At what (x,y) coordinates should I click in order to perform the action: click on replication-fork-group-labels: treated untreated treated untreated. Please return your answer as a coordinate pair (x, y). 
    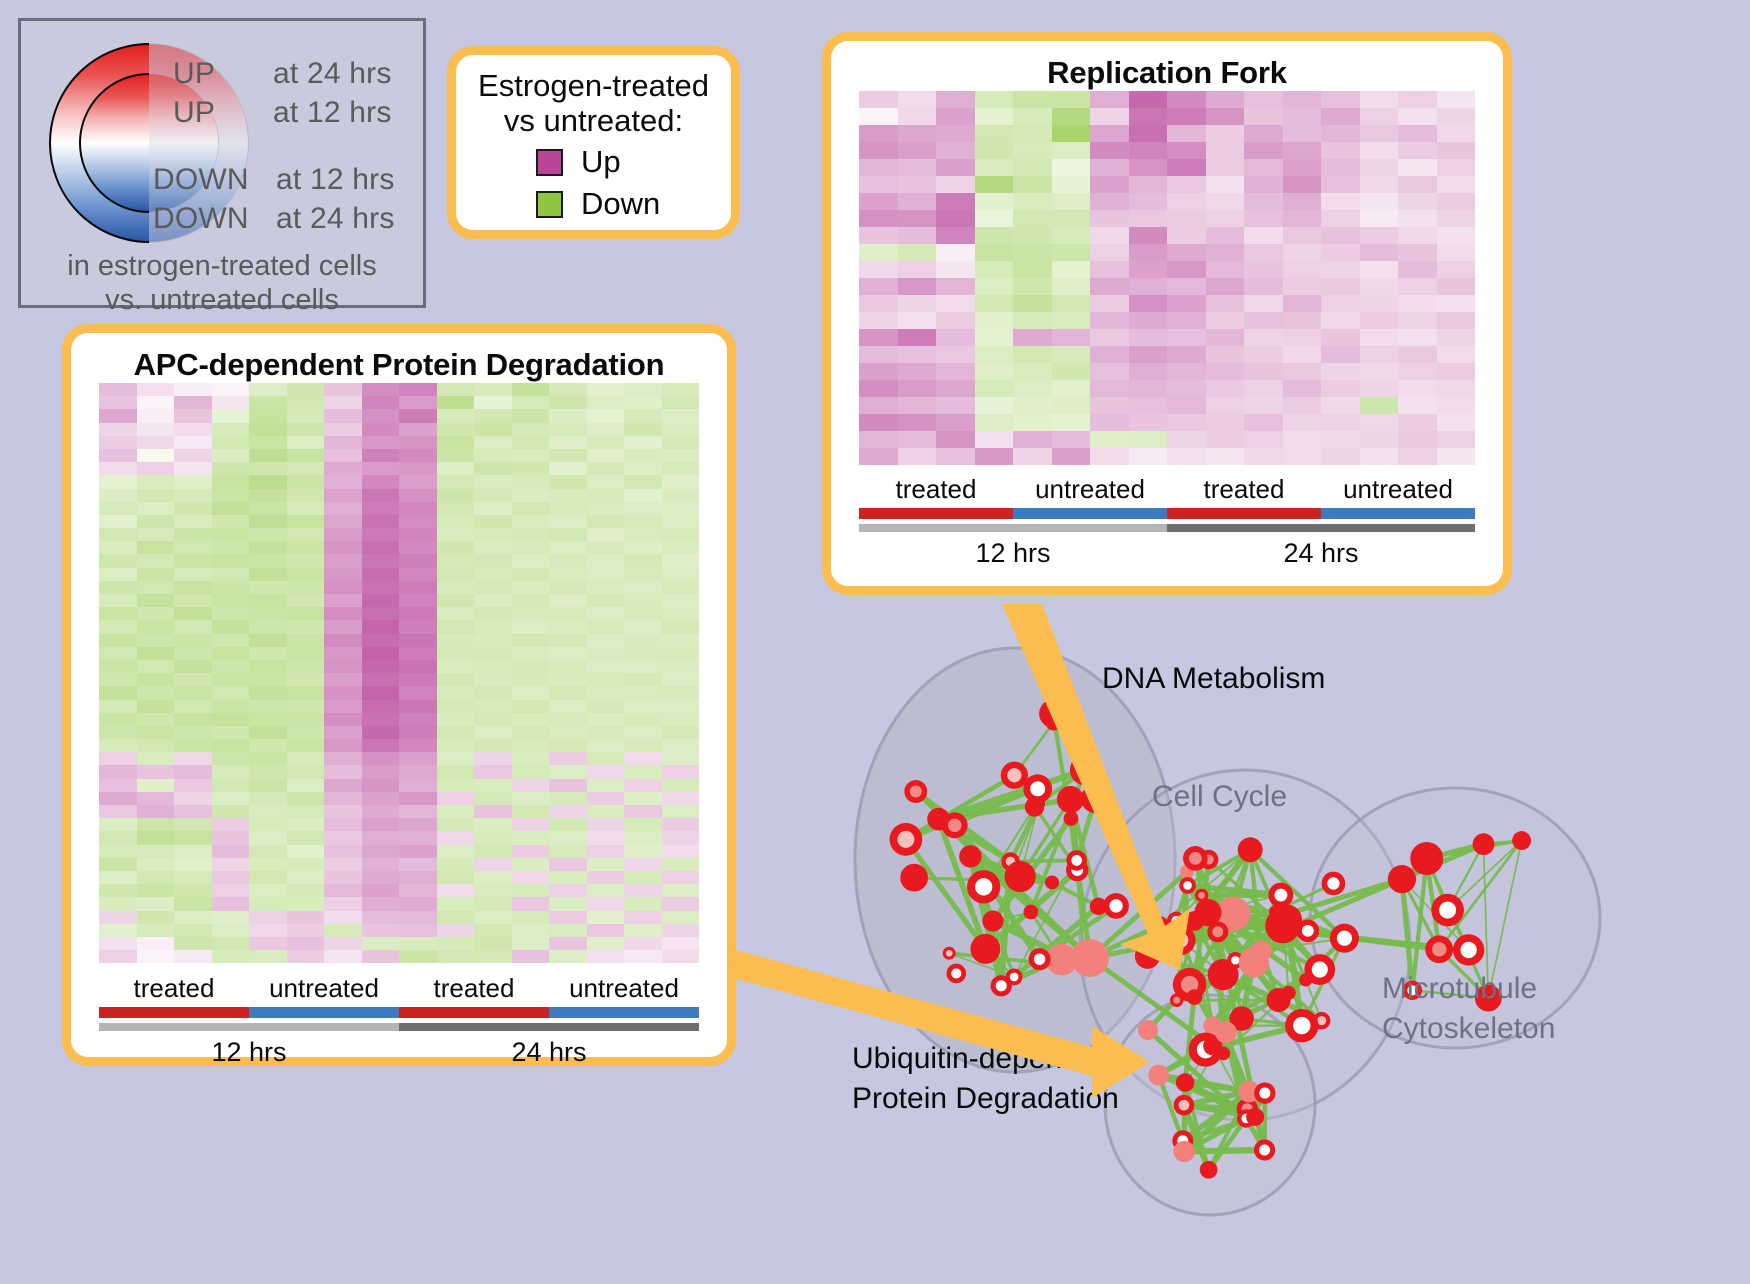
    Looking at the image, I should click on (1167, 489).